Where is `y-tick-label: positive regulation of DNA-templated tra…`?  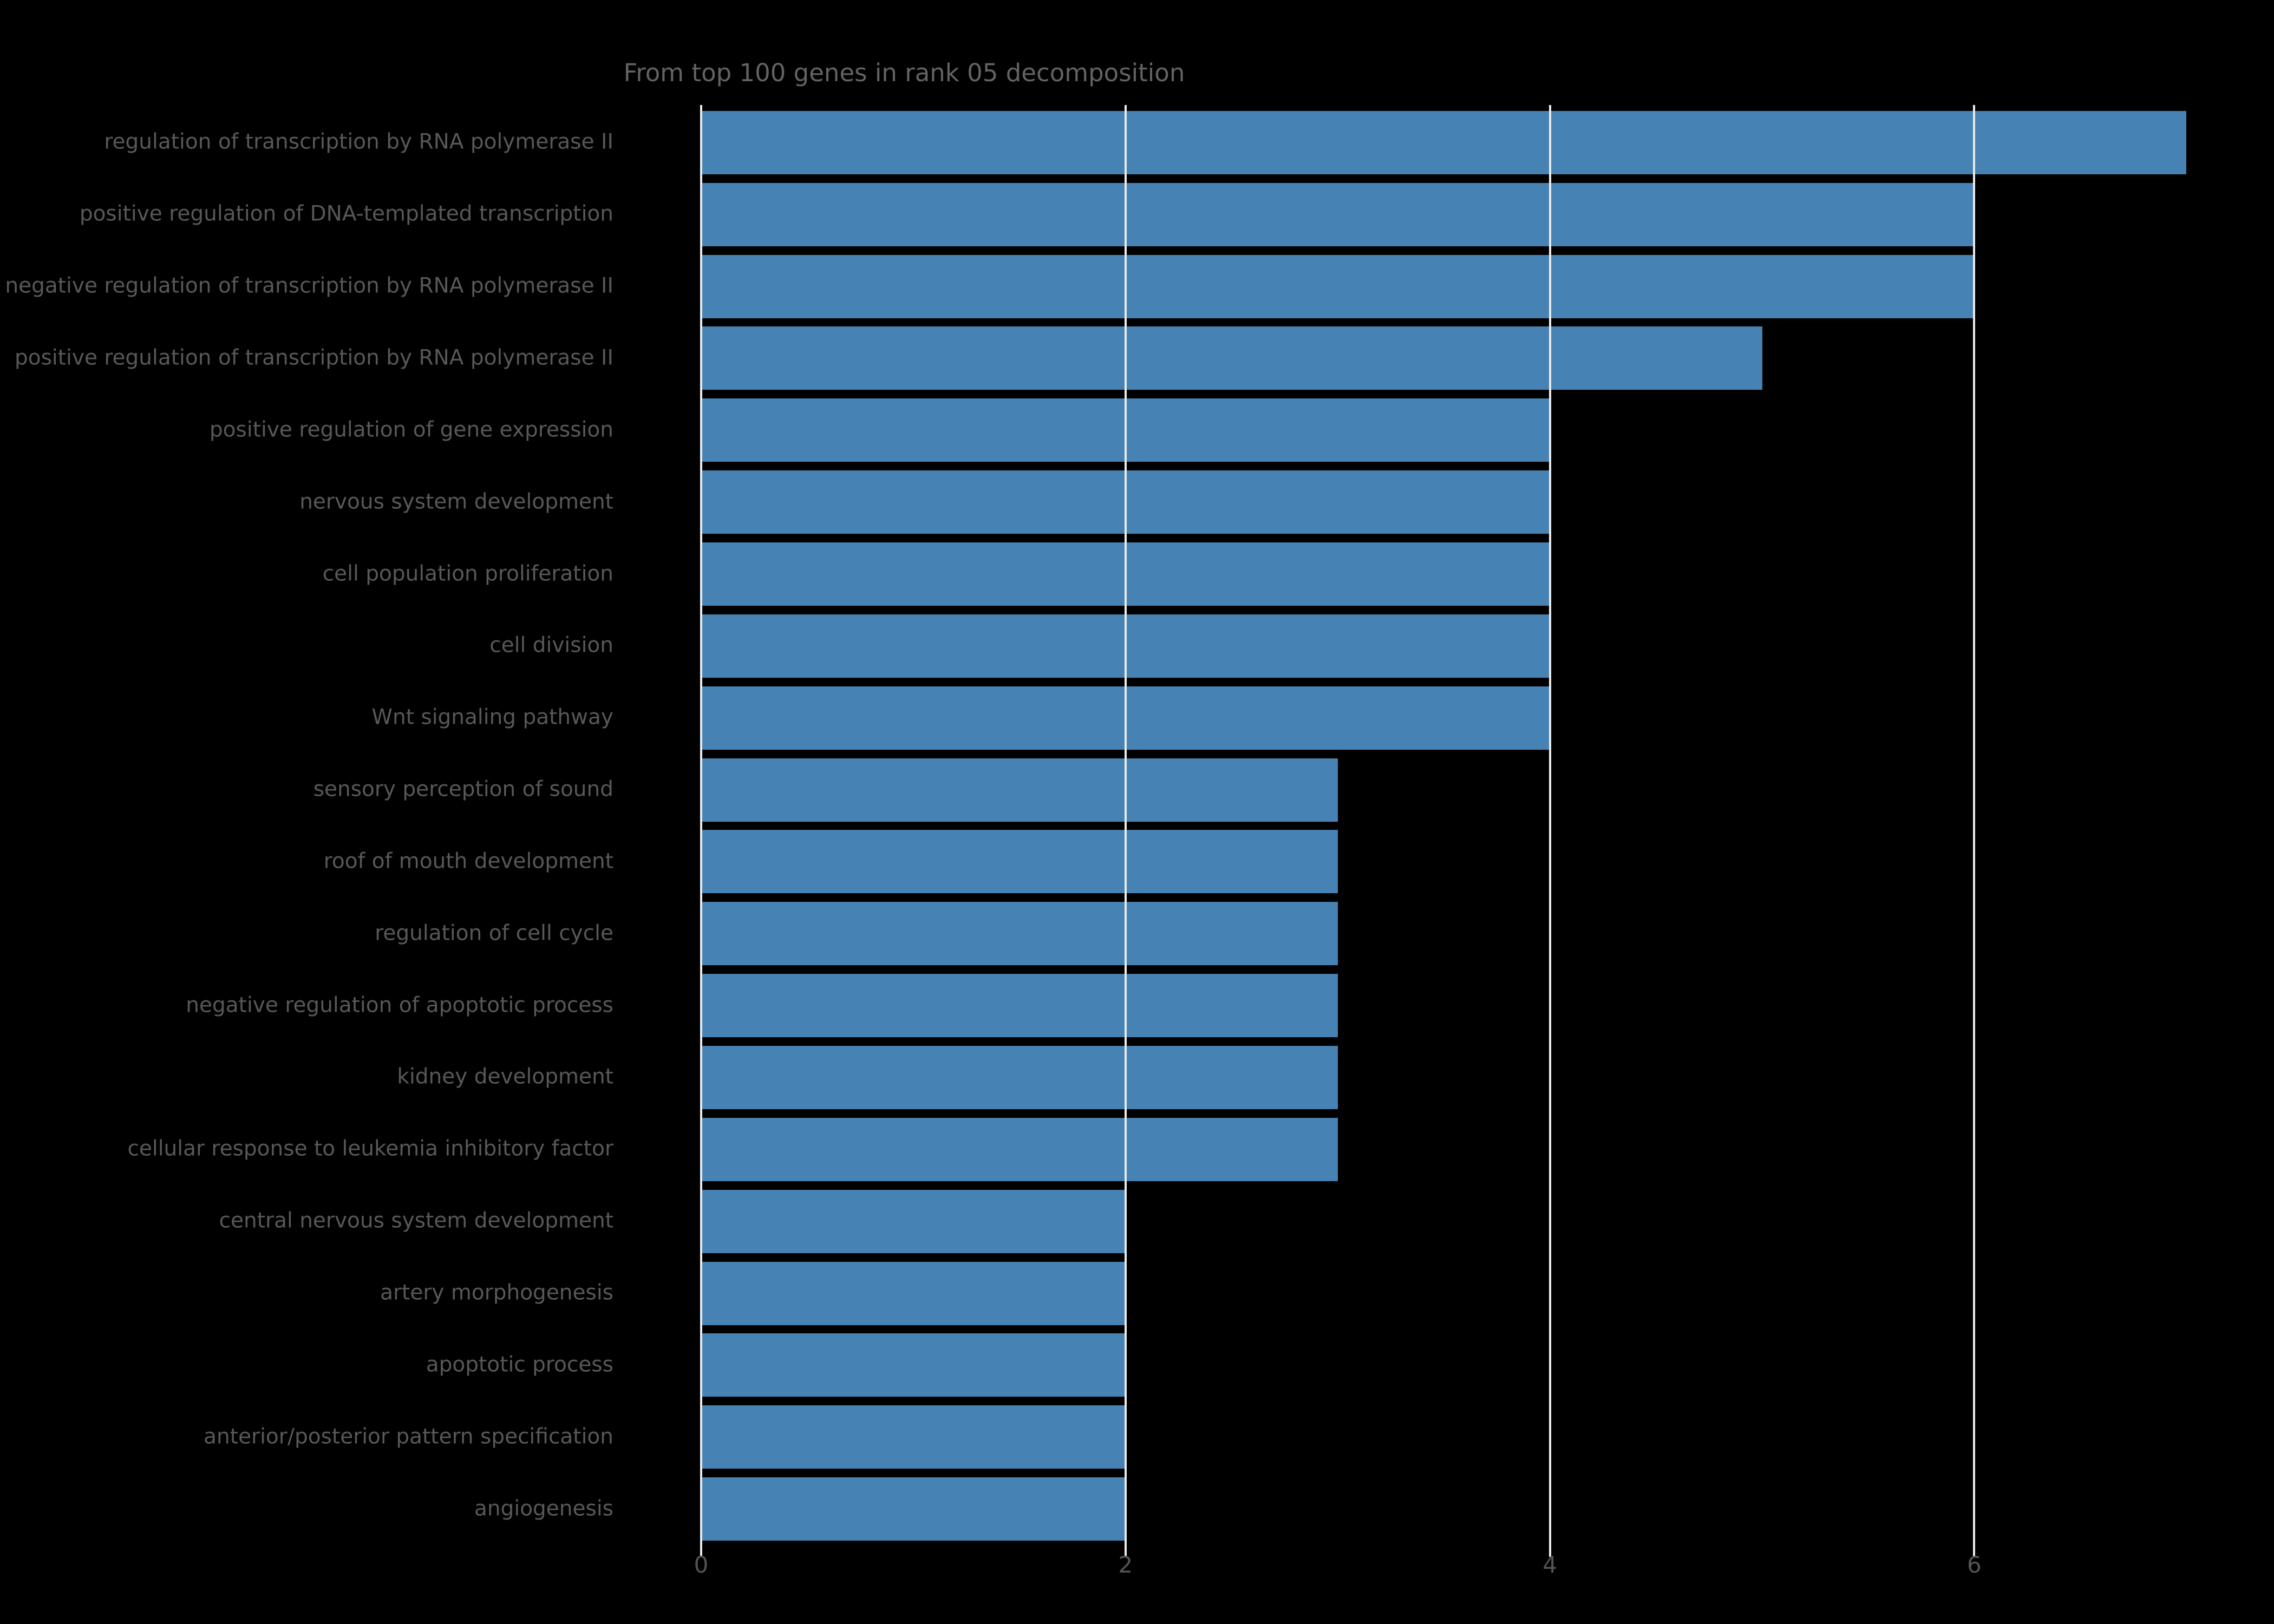 y-tick-label: positive regulation of DNA-templated tra… is located at coordinates (346, 214).